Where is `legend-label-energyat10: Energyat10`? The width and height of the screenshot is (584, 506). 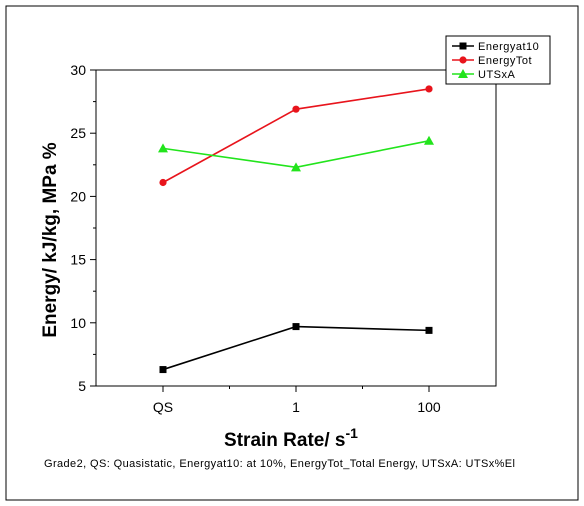
legend-label-energyat10: Energyat10 is located at coordinates (508, 47).